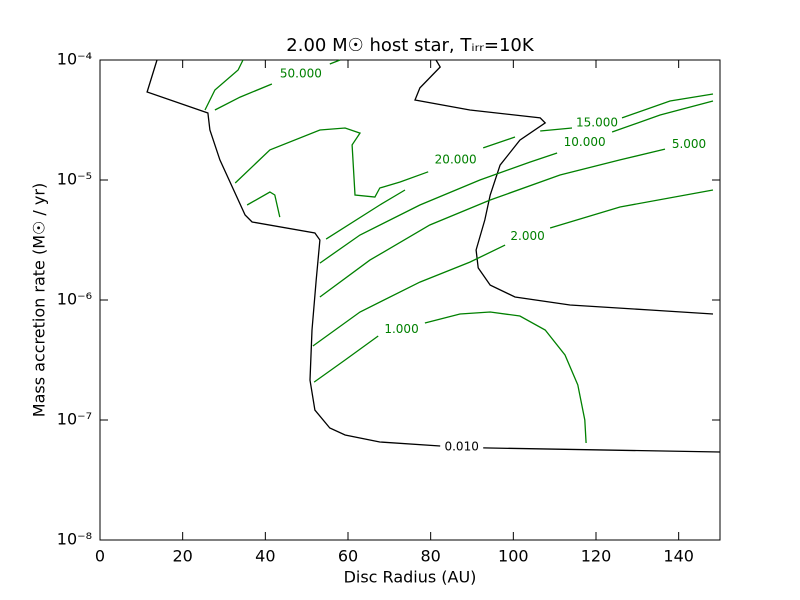 The image size is (800, 600). I want to click on x-tick-label: 0, so click(100, 556).